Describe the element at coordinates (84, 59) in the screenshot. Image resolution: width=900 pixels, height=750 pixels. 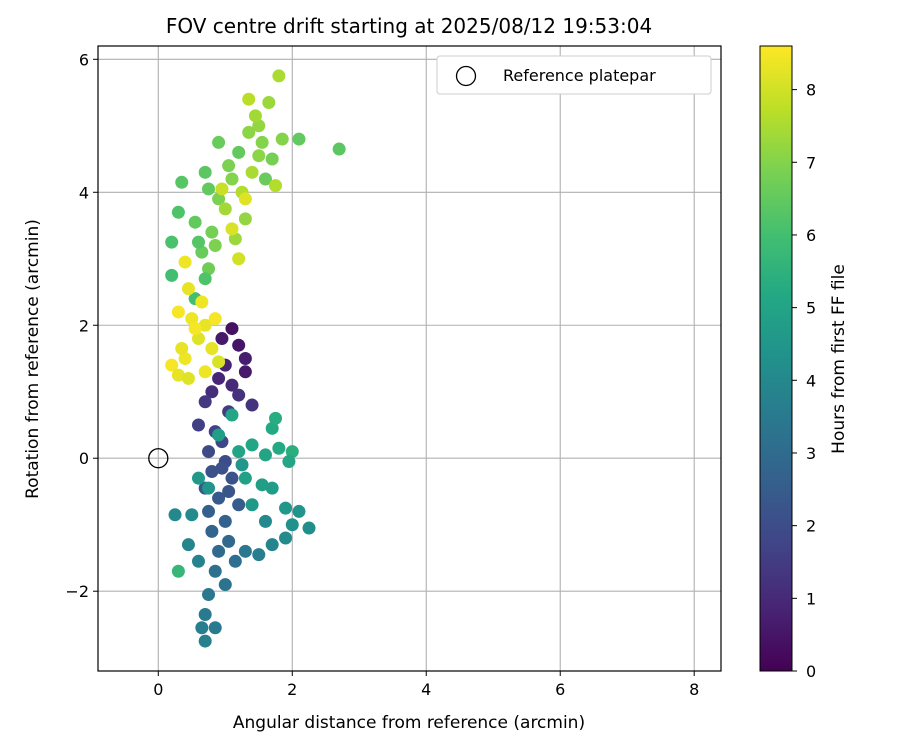
I see `y-tick-label: 6` at that location.